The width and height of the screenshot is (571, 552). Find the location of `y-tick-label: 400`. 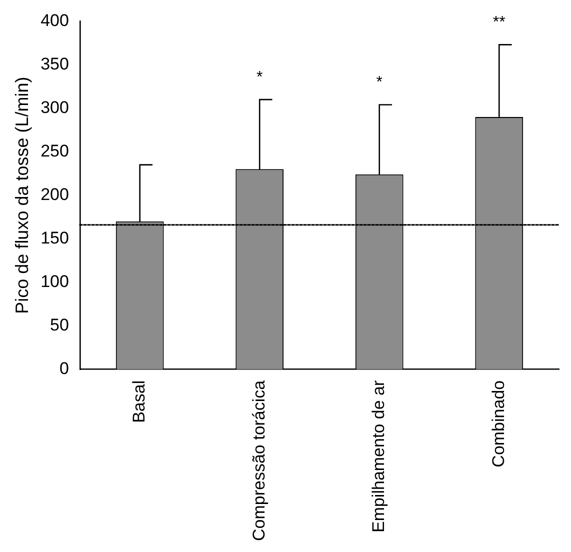

y-tick-label: 400 is located at coordinates (54, 20).